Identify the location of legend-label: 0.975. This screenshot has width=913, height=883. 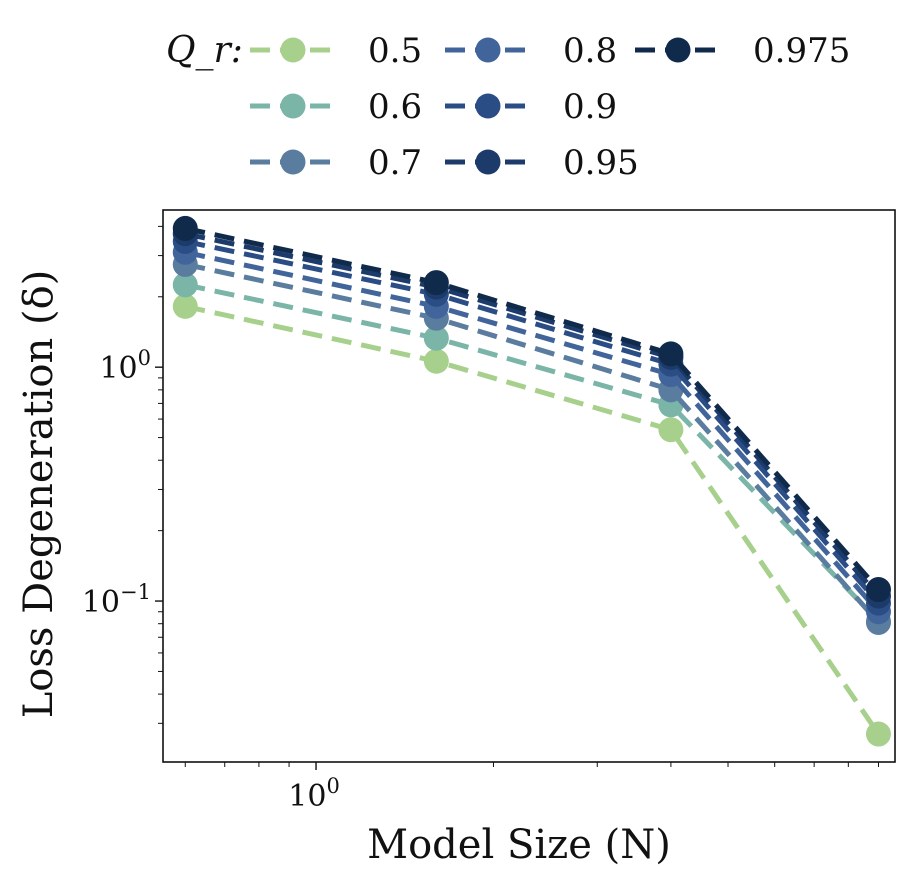
(801, 51).